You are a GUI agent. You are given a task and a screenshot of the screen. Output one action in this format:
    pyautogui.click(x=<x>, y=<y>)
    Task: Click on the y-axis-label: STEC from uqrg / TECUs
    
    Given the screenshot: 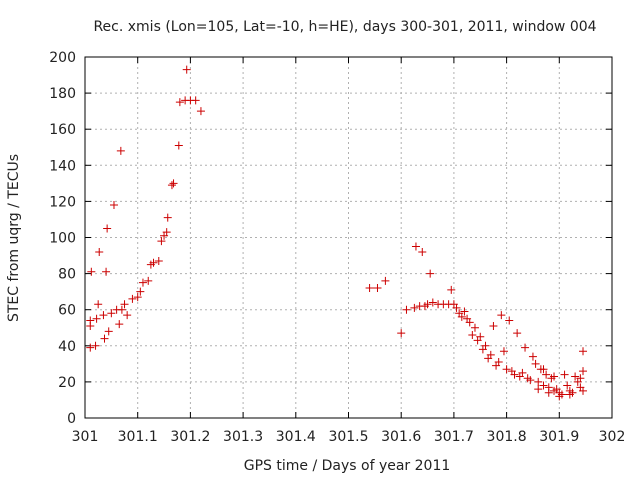 What is the action you would take?
    pyautogui.click(x=14, y=238)
    